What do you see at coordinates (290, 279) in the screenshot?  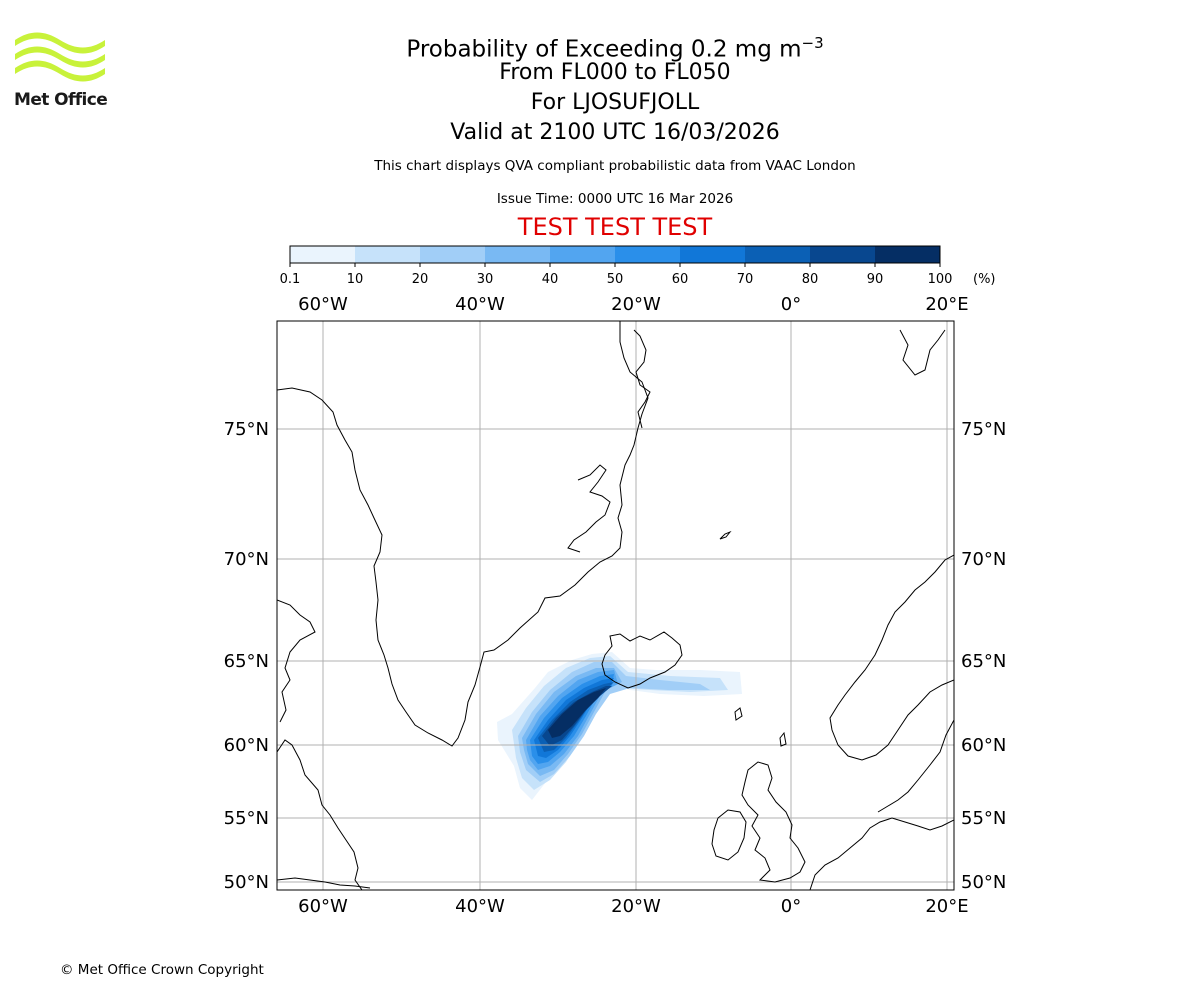 I see `colorbar-tick-label: 0.1` at bounding box center [290, 279].